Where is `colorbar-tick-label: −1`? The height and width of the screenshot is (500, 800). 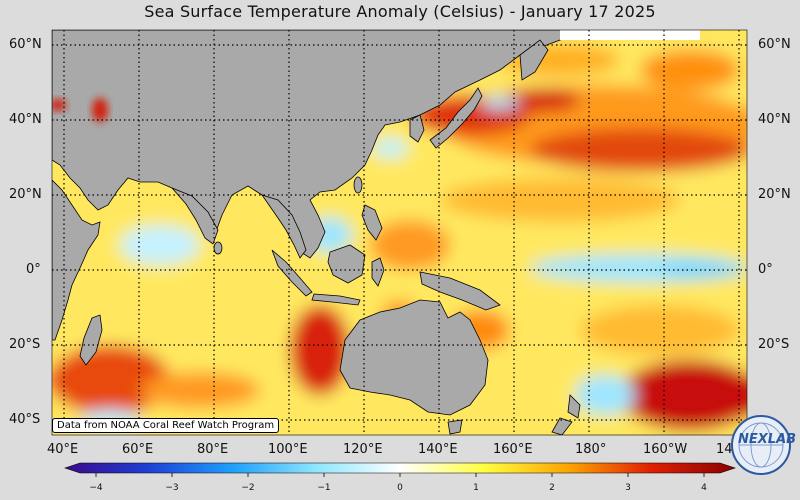 colorbar-tick-label: −1 is located at coordinates (324, 488).